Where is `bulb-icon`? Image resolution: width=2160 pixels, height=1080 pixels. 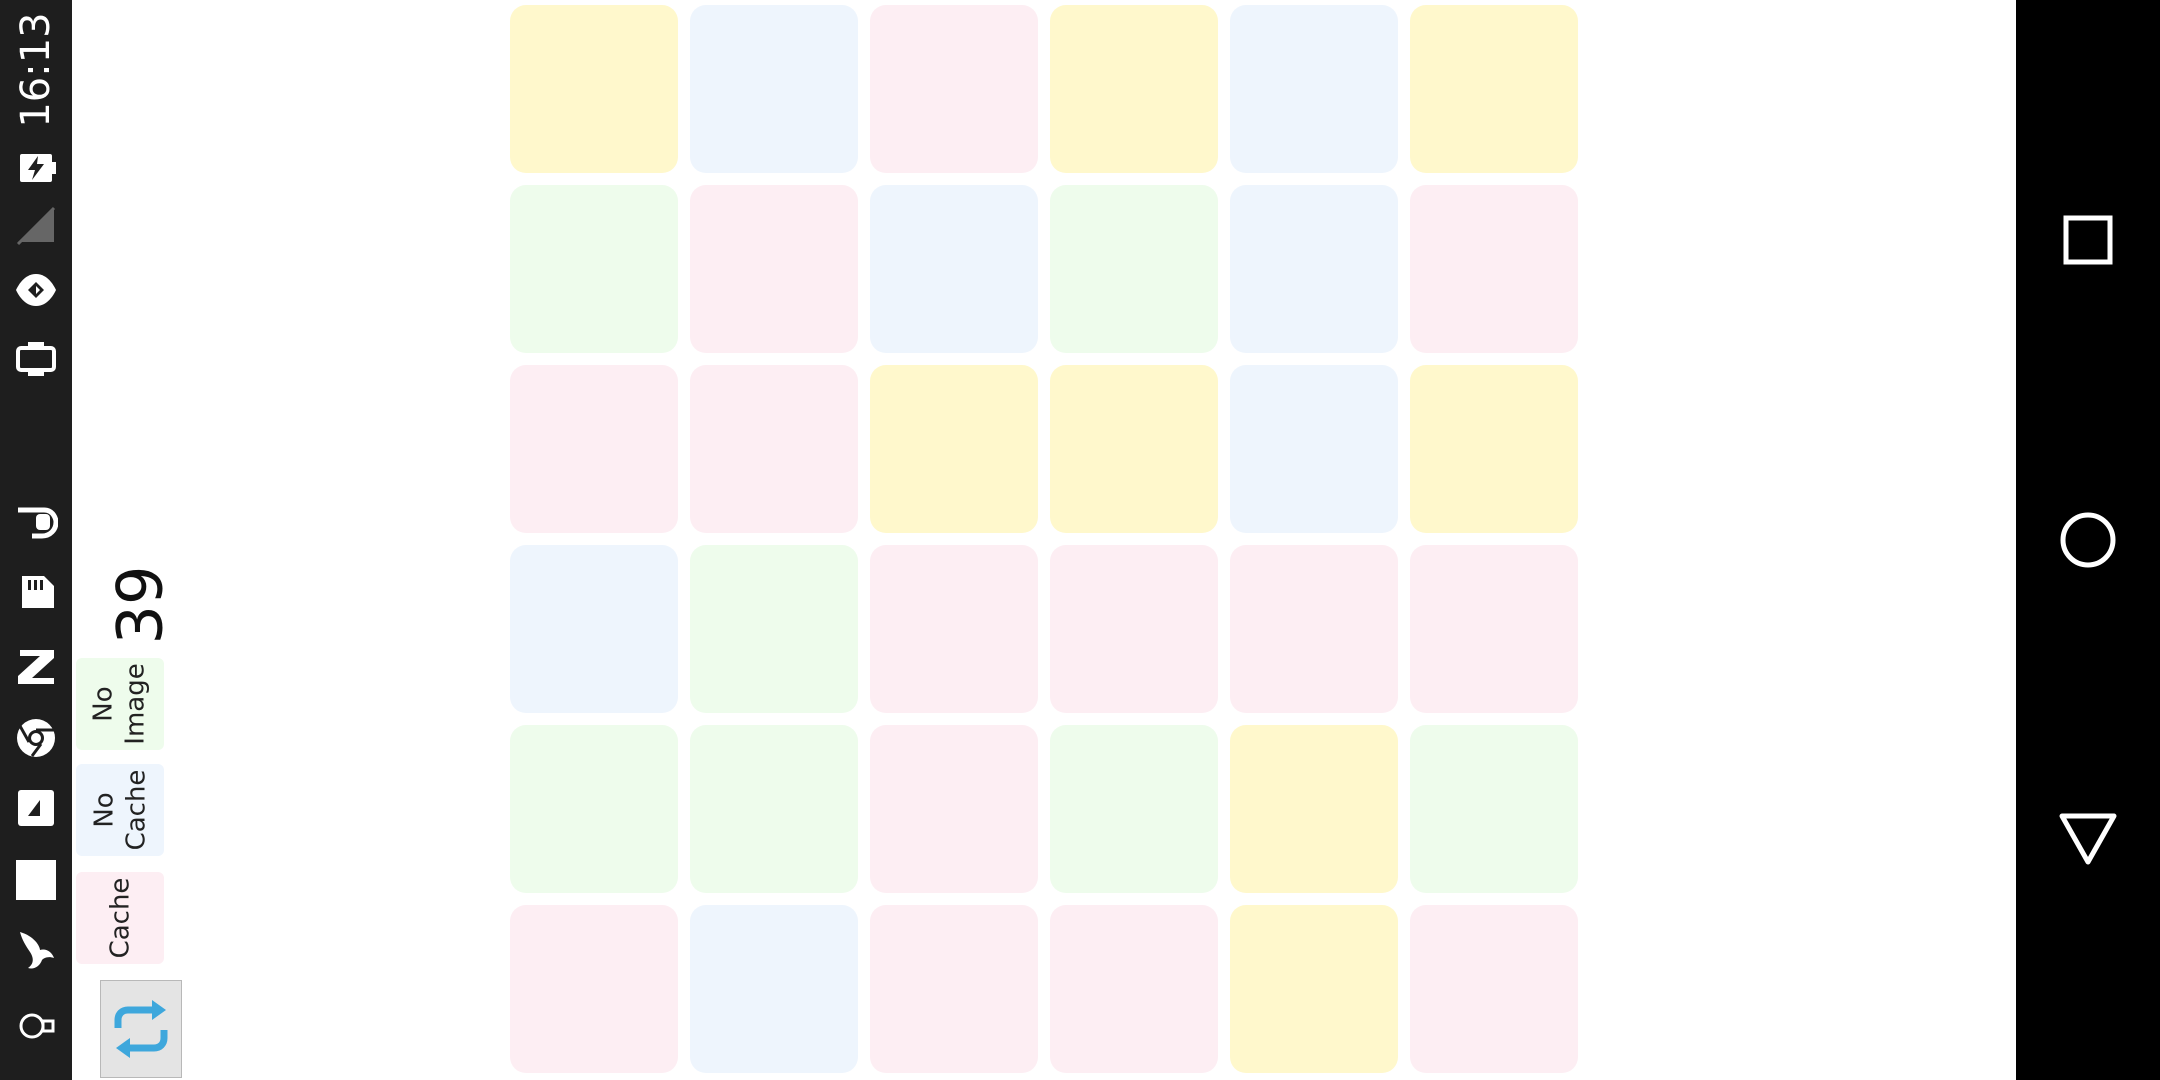 bulb-icon is located at coordinates (36, 1026).